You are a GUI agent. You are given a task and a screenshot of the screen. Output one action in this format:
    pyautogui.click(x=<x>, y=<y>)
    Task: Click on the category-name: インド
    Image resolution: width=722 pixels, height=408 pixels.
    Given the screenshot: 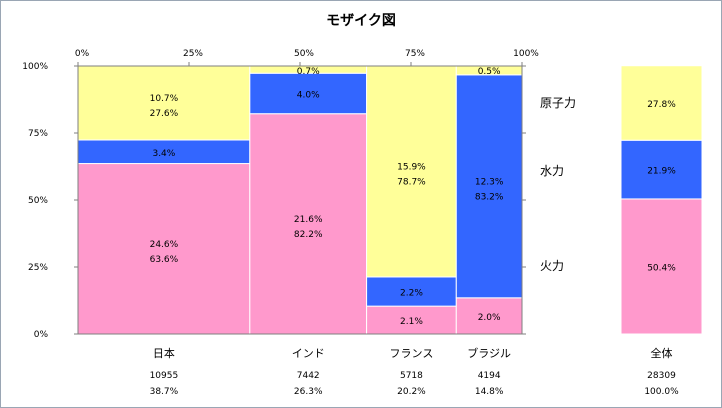 What is the action you would take?
    pyautogui.click(x=308, y=353)
    